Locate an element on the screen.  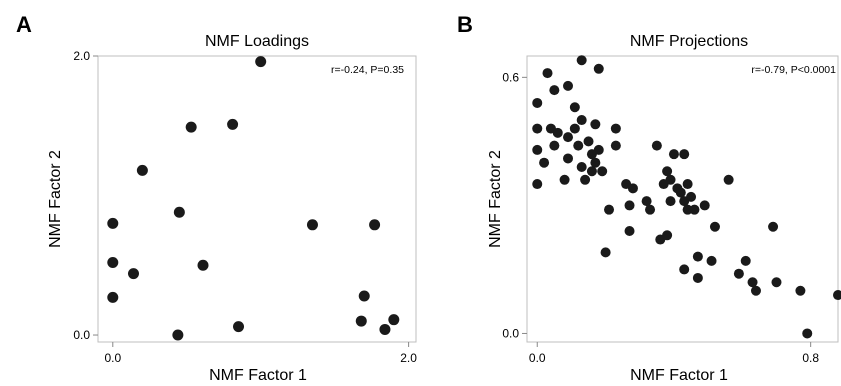
panel-b-title: NMF Projections is located at coordinates (689, 41).